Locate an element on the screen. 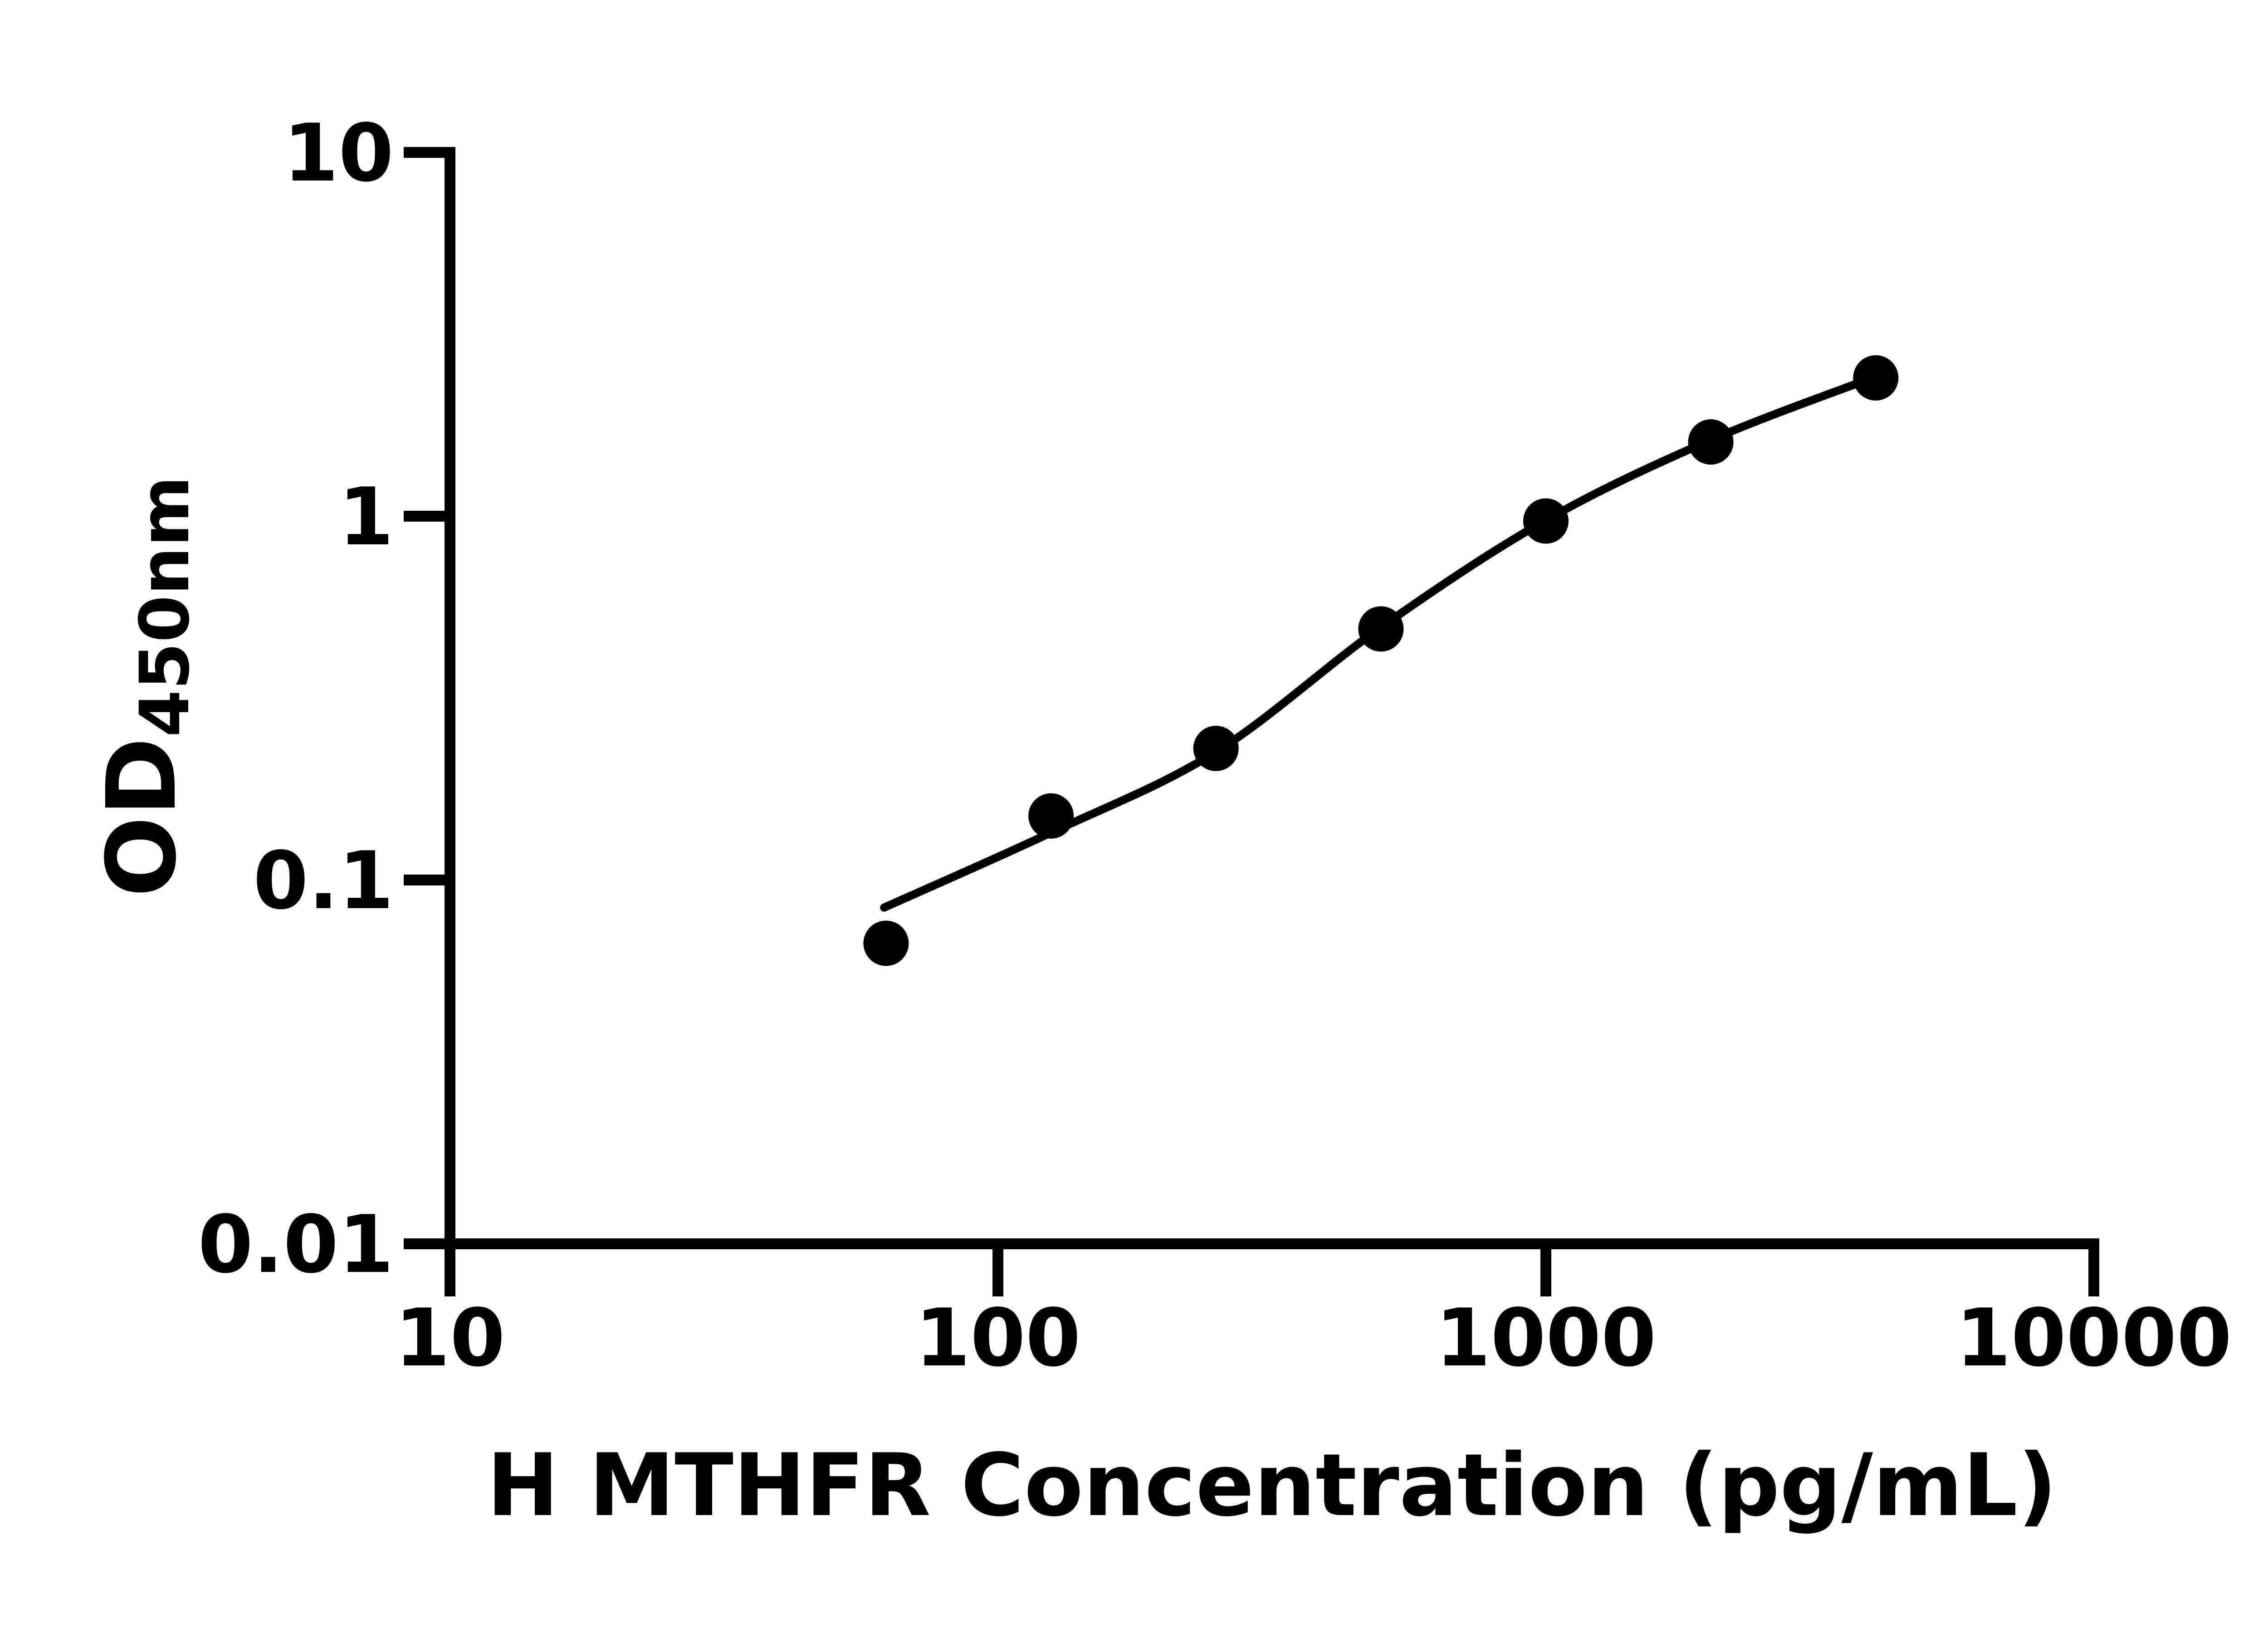 The image size is (2268, 1633). x-tick-label: 100 is located at coordinates (998, 1338).